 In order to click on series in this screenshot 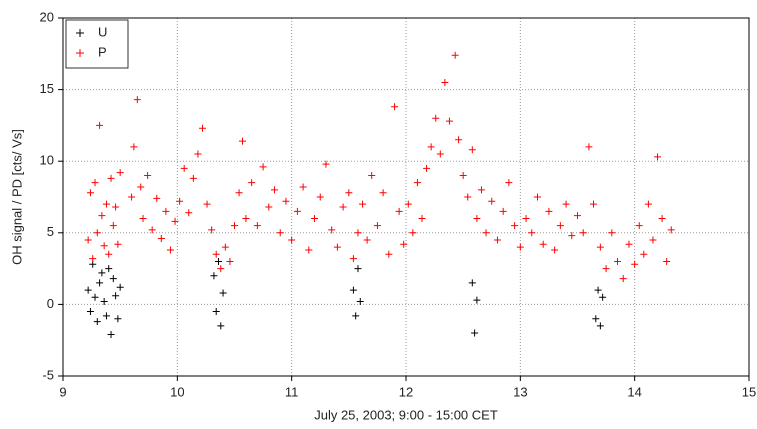, I will do `click(345, 297)`.